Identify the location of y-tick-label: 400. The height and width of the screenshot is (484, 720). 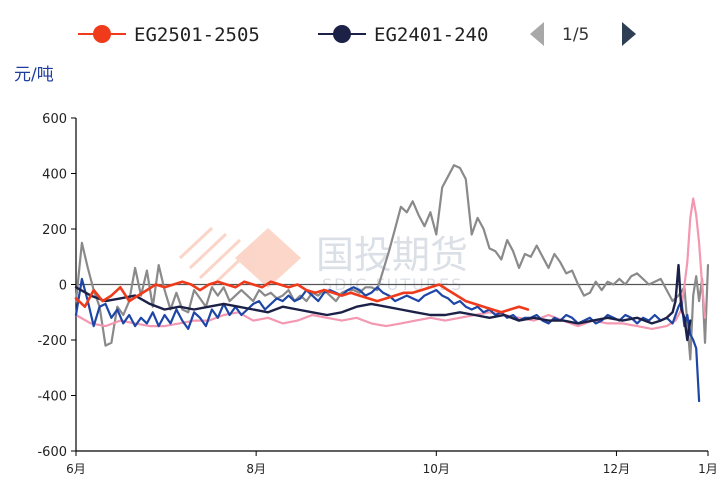
(54, 175).